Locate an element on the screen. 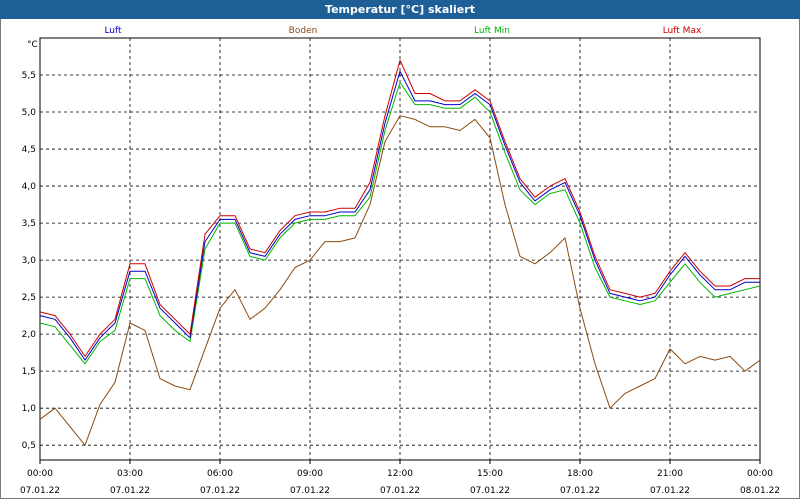 This screenshot has height=500, width=800. y-tick-label: 1,0 is located at coordinates (29, 409).